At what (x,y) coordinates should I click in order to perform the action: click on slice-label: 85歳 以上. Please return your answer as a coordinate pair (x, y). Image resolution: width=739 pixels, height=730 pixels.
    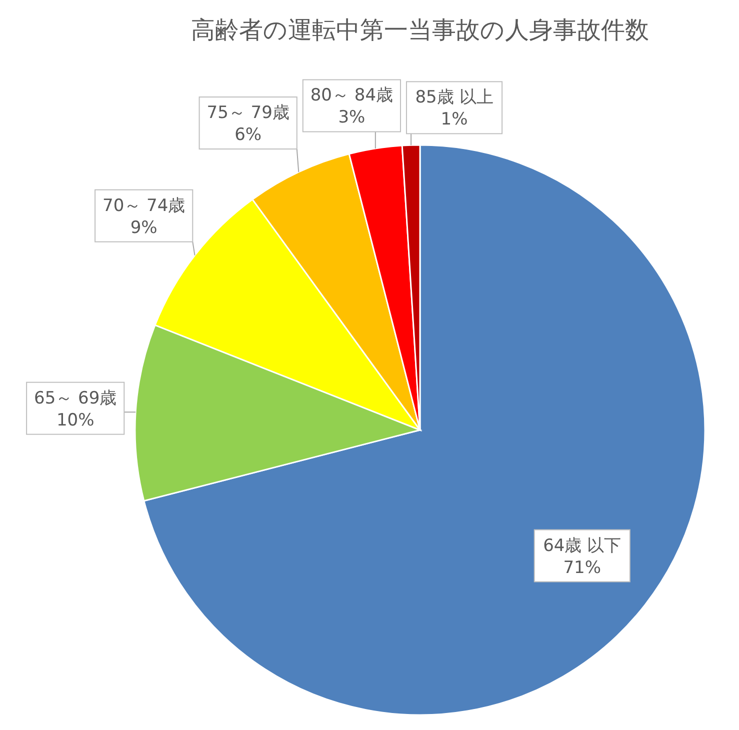
    Looking at the image, I should click on (454, 98).